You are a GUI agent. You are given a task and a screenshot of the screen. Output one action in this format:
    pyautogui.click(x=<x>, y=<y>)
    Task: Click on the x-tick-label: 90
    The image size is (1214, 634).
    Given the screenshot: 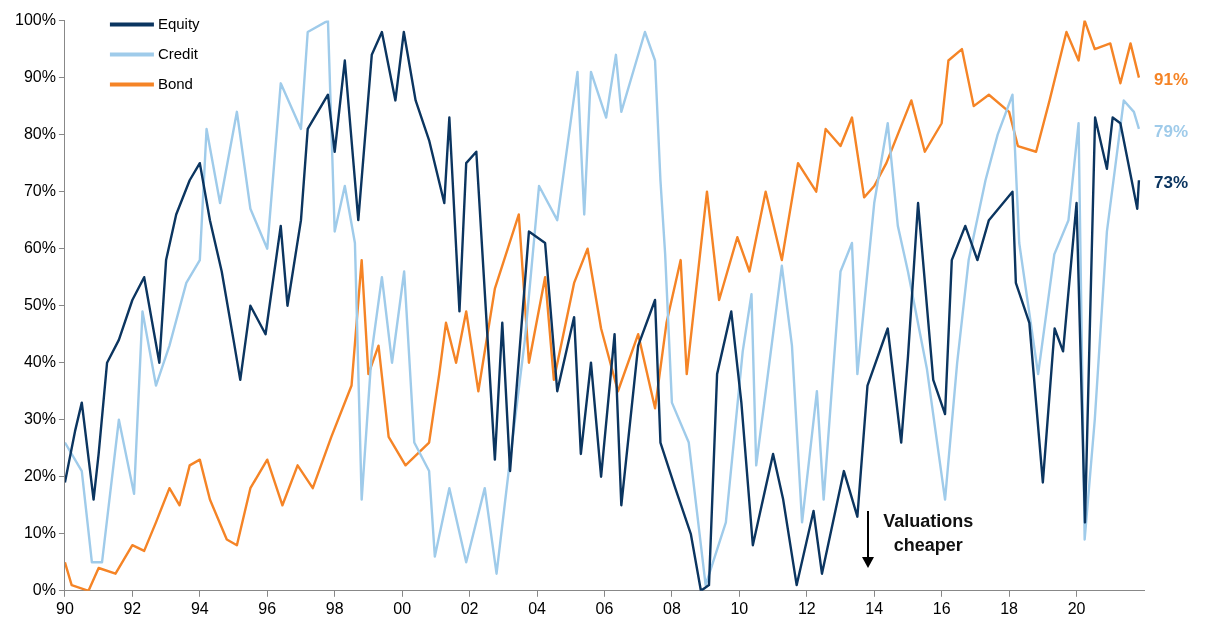 What is the action you would take?
    pyautogui.click(x=65, y=608)
    